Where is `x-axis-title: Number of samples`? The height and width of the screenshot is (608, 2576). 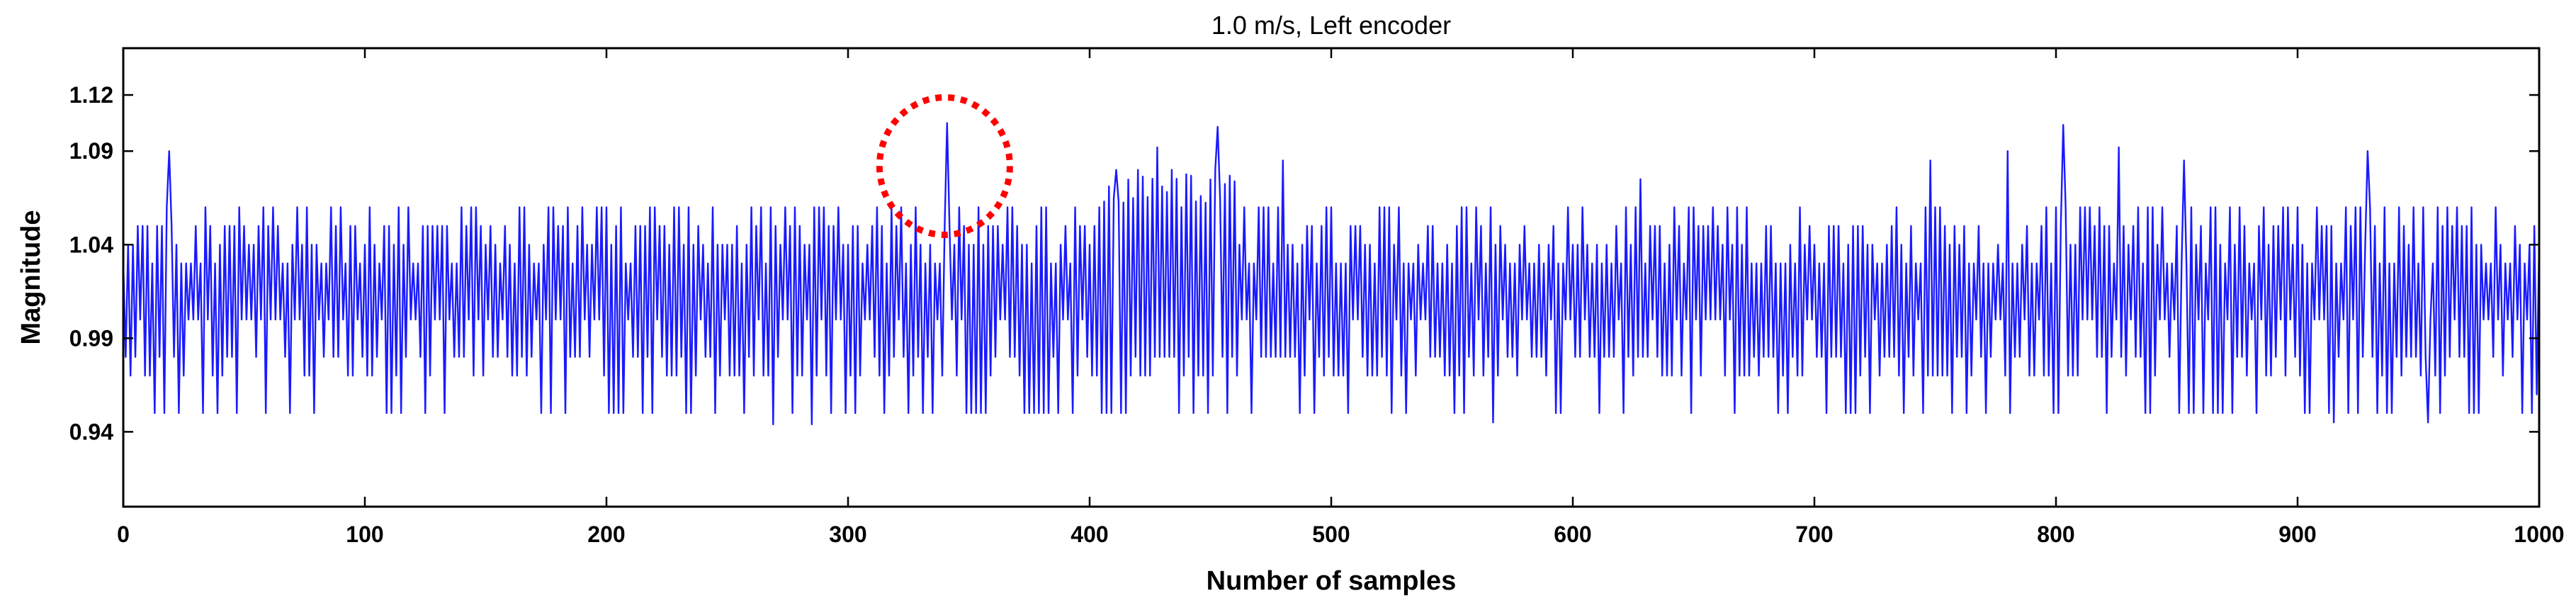
x-axis-title: Number of samples is located at coordinates (1332, 581).